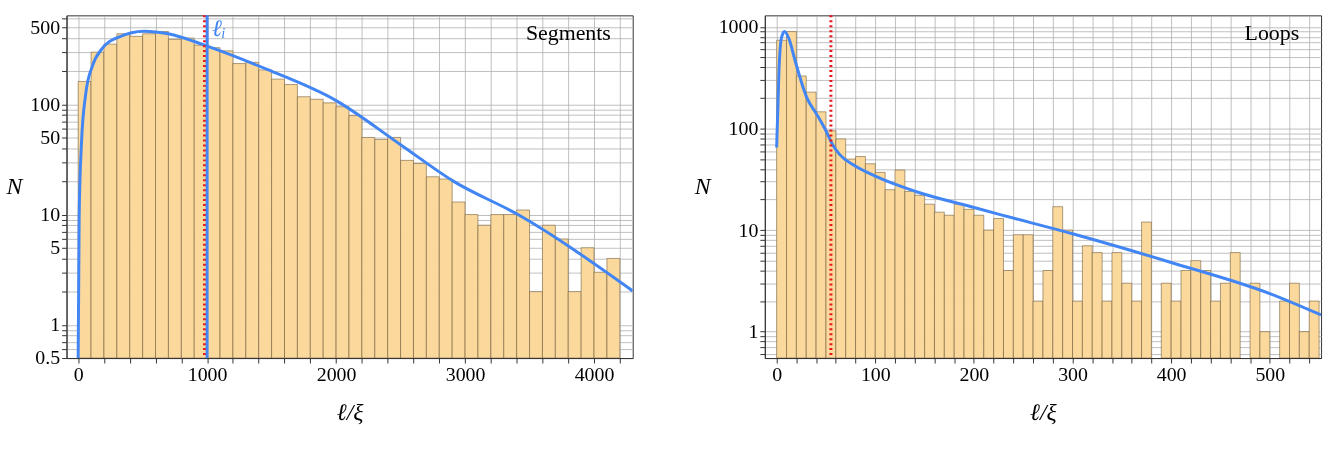 The image size is (1330, 451). What do you see at coordinates (219, 28) in the screenshot?
I see `ref-line-label: ℓᵢ` at bounding box center [219, 28].